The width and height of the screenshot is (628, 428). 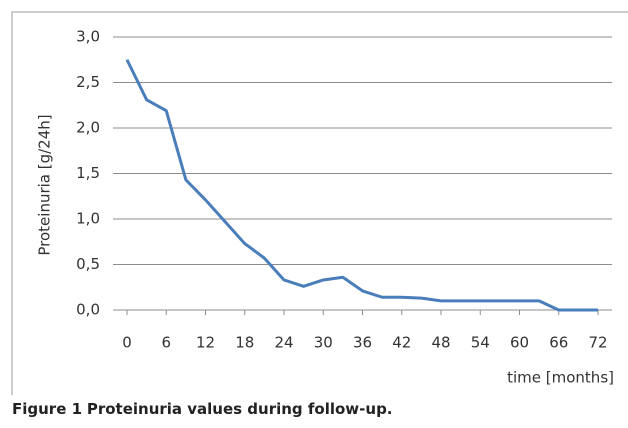 What do you see at coordinates (205, 343) in the screenshot?
I see `x-tick-label: 12` at bounding box center [205, 343].